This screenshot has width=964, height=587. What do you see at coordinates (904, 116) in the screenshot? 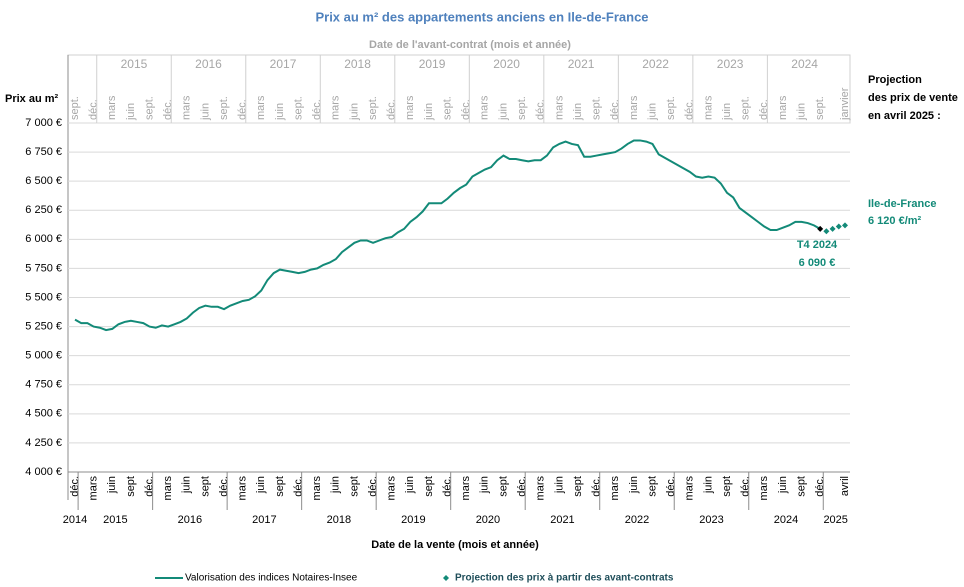
I see `projection-note: en avril 2025 :` at bounding box center [904, 116].